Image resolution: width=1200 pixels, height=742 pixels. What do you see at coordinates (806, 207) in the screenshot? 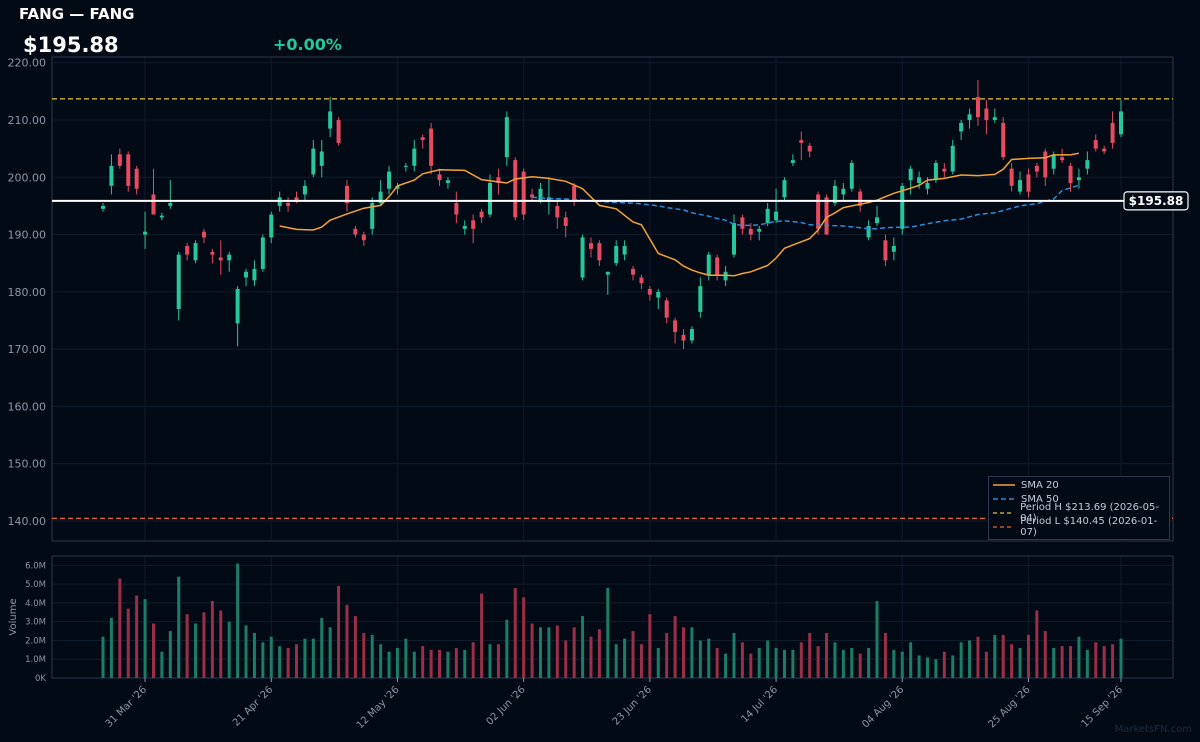
I see `sma50-line` at bounding box center [806, 207].